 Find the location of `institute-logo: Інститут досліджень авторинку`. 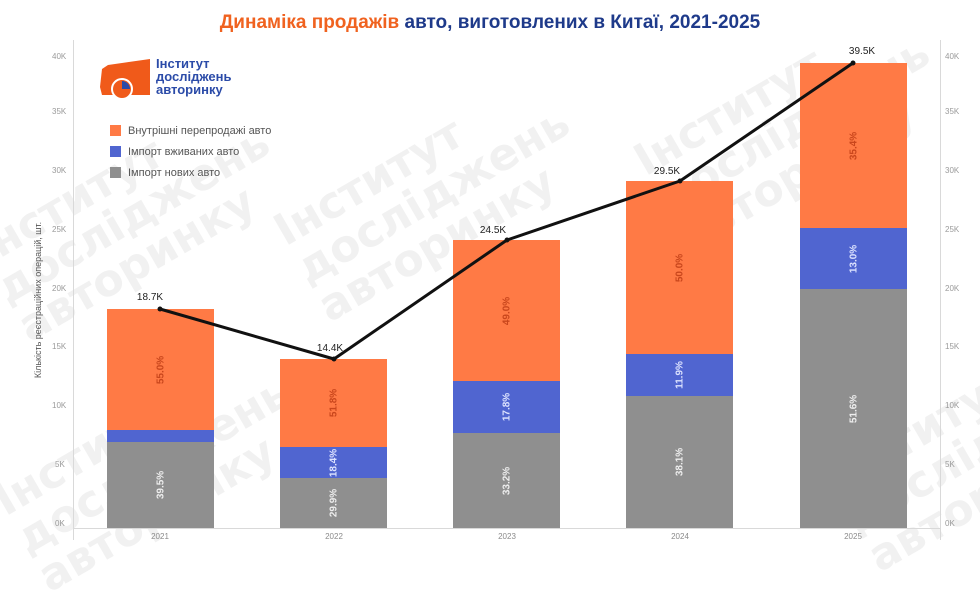

institute-logo: Інститут досліджень авторинку is located at coordinates (168, 80).